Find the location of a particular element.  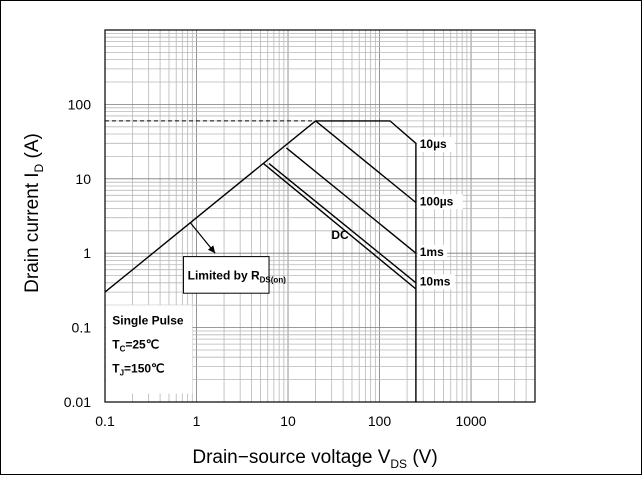

series-line-dc is located at coordinates (340, 226).